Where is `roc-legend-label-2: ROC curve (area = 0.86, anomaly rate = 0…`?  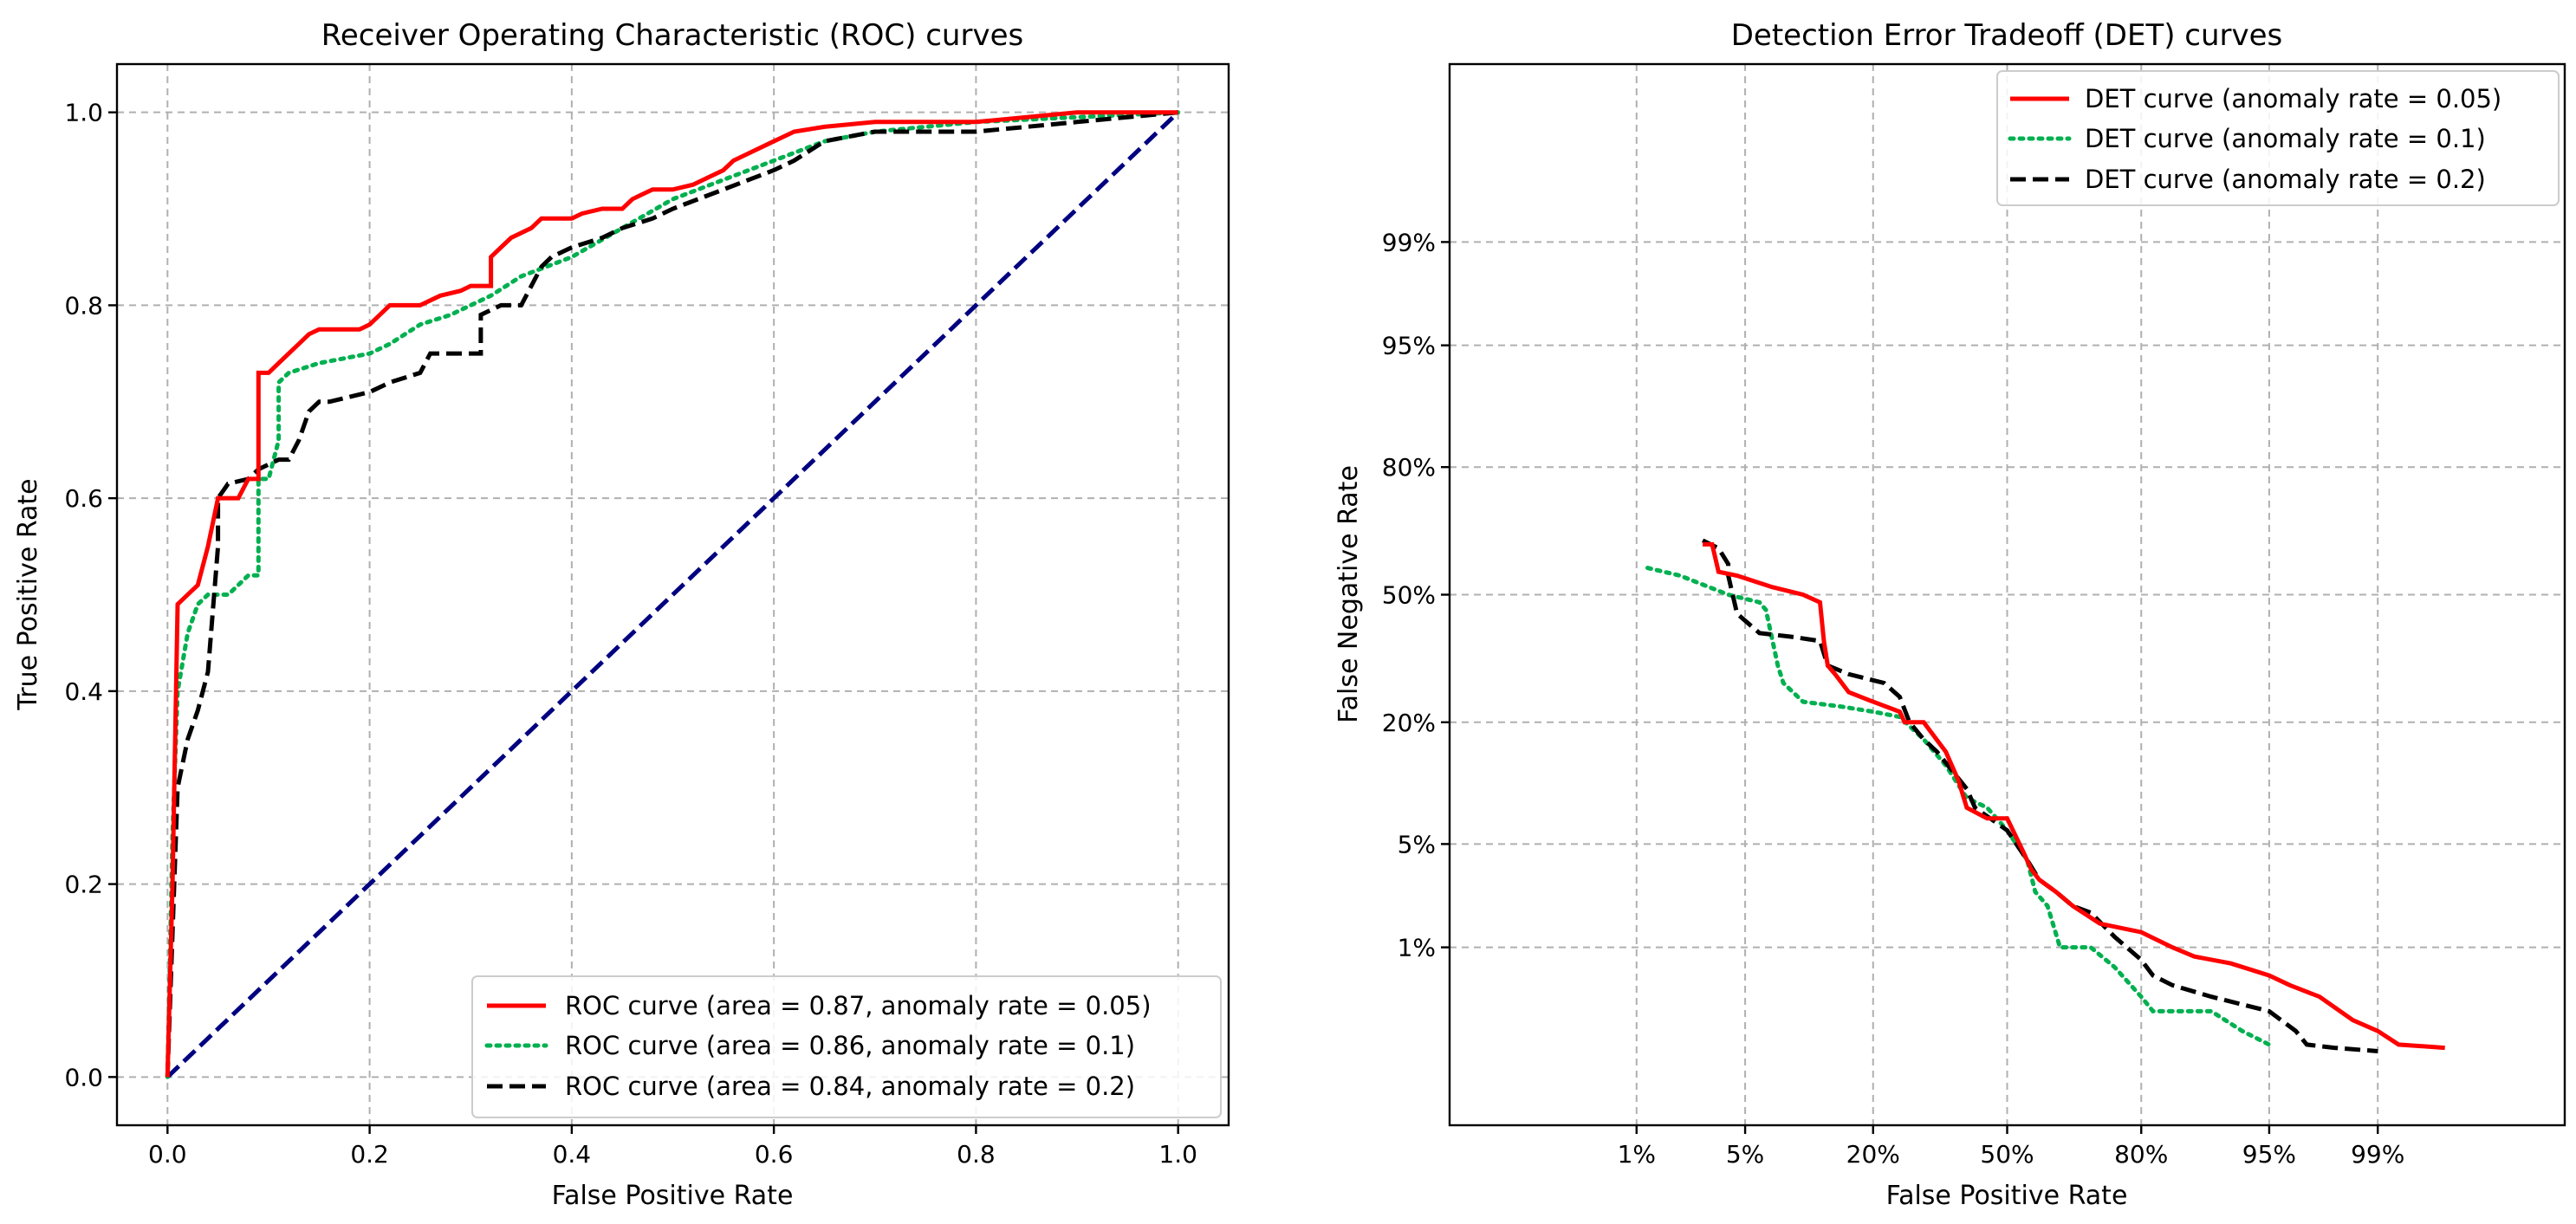 roc-legend-label-2: ROC curve (area = 0.86, anomaly rate = 0… is located at coordinates (850, 1045).